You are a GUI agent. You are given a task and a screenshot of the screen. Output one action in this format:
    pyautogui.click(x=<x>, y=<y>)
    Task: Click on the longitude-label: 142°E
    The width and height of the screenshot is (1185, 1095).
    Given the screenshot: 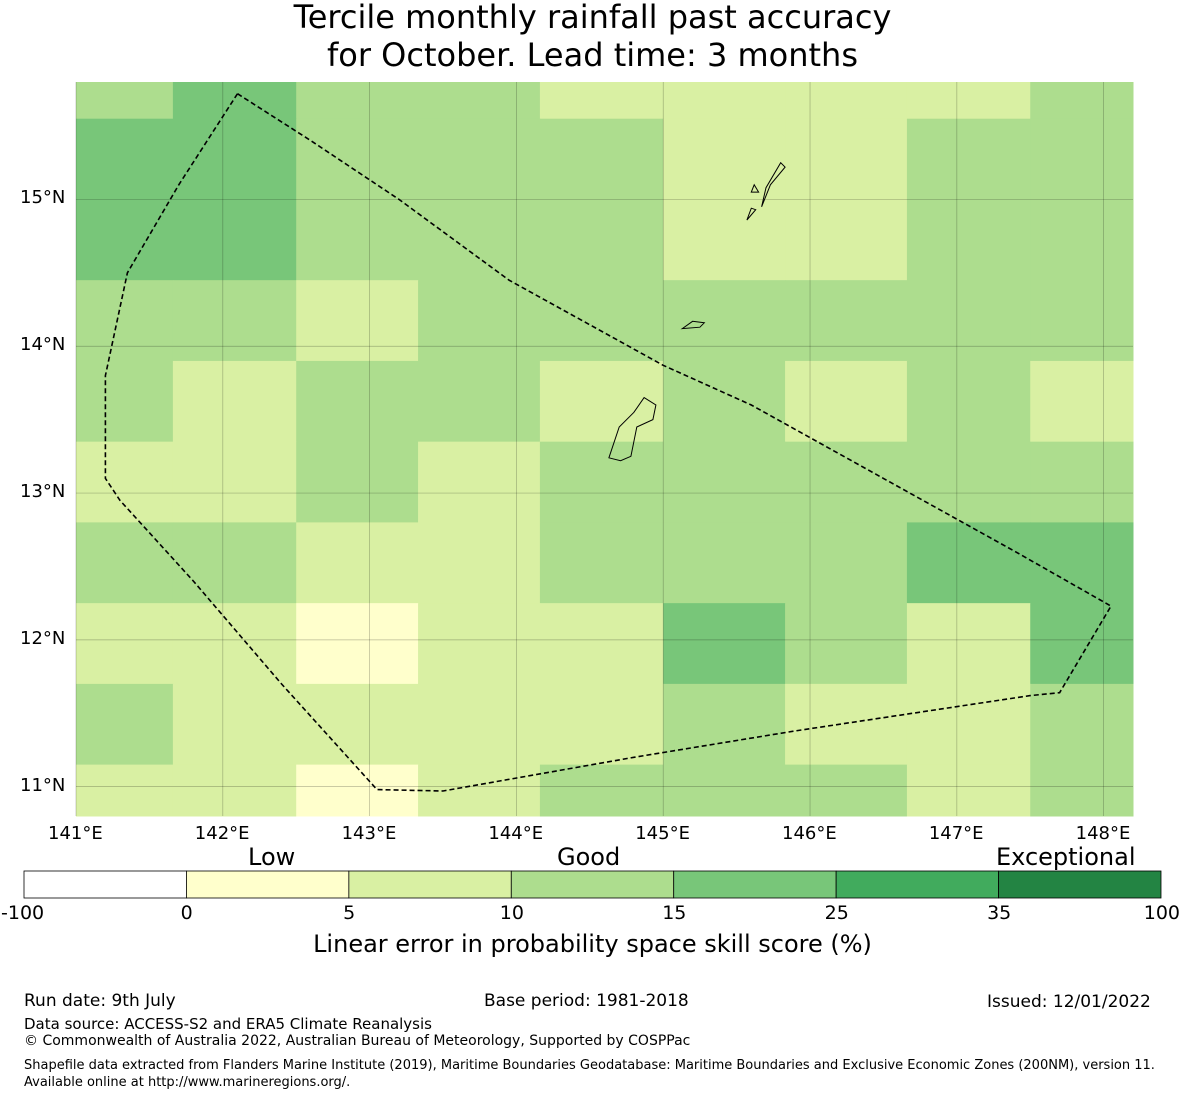 What is the action you would take?
    pyautogui.click(x=222, y=833)
    